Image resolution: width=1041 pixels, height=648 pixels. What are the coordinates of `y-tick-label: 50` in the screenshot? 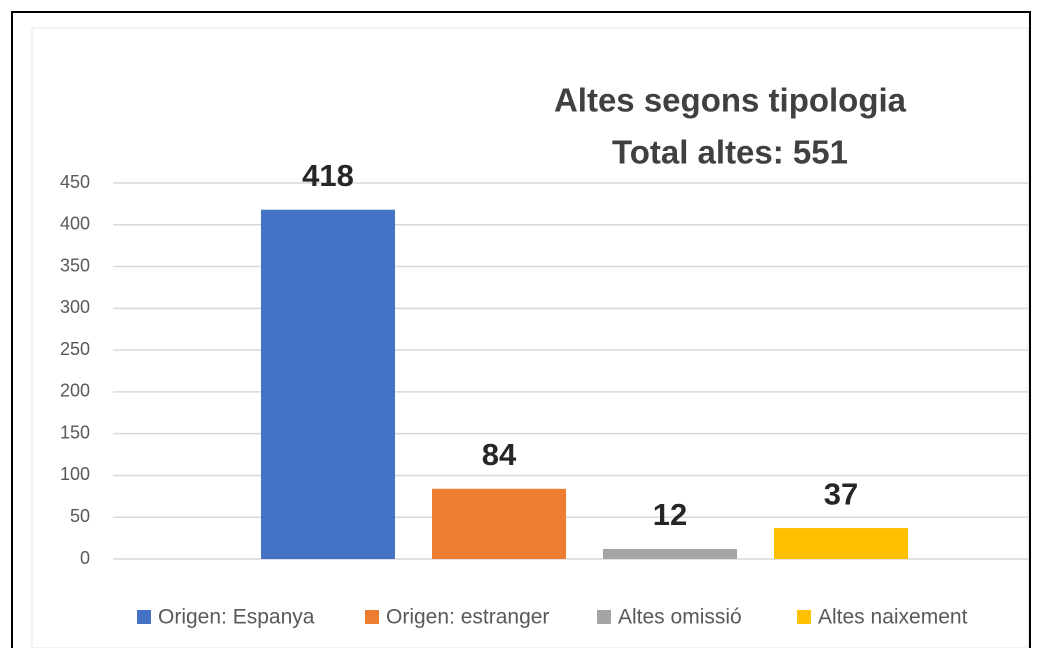 It's located at (80, 516).